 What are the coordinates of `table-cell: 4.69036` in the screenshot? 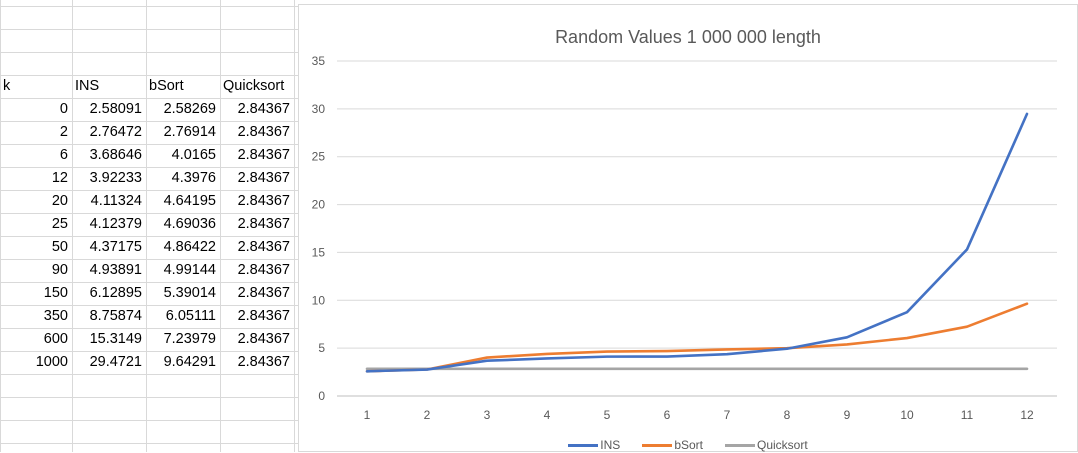 It's located at (189, 224).